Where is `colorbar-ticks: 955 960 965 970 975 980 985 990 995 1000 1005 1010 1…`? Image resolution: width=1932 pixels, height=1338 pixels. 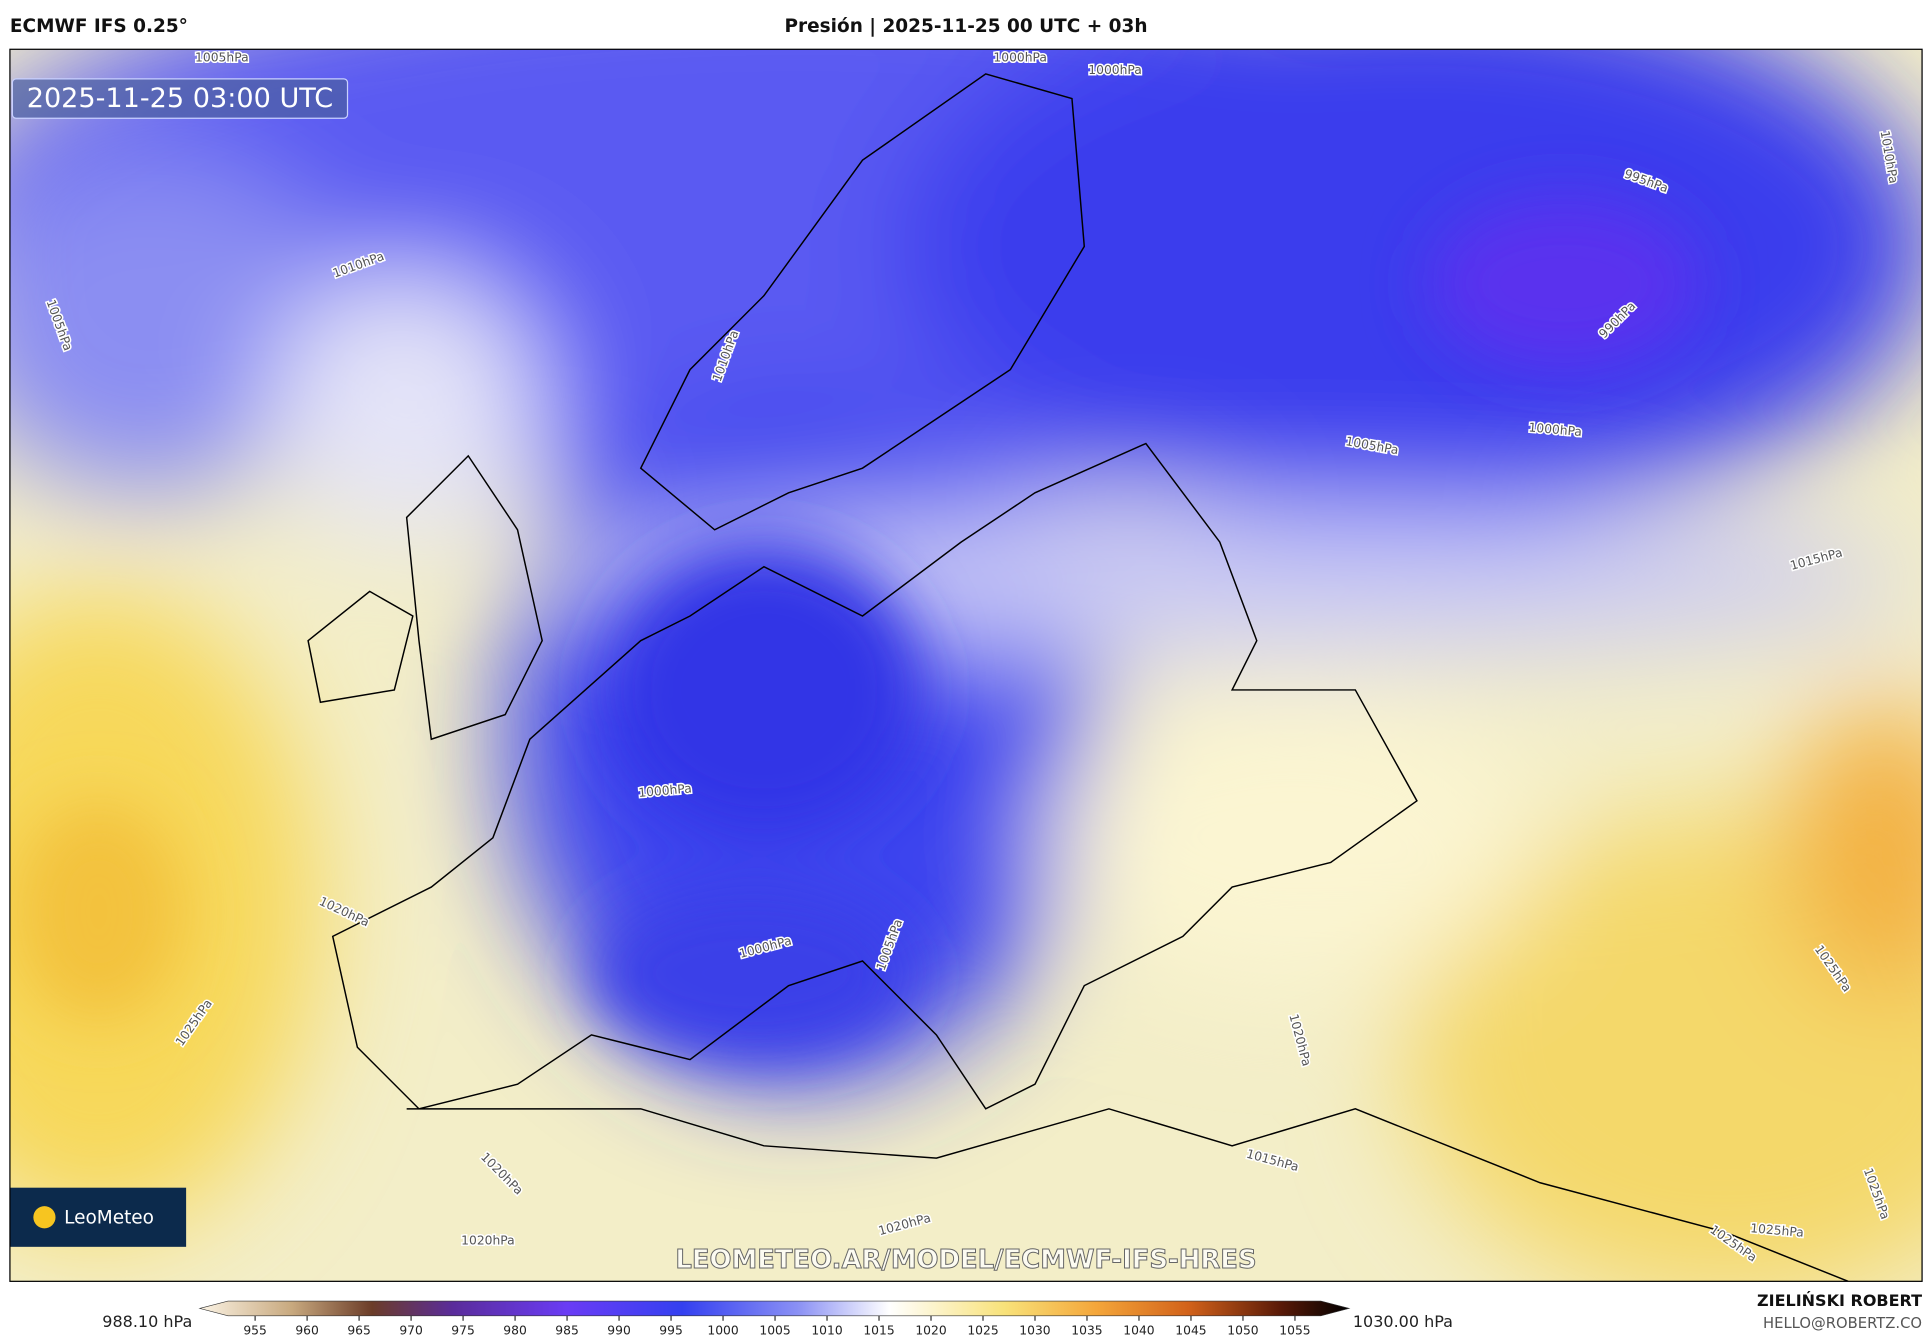 colorbar-ticks: 955 960 965 970 975 980 985 990 995 1000 1005 1010 1… is located at coordinates (777, 1326).